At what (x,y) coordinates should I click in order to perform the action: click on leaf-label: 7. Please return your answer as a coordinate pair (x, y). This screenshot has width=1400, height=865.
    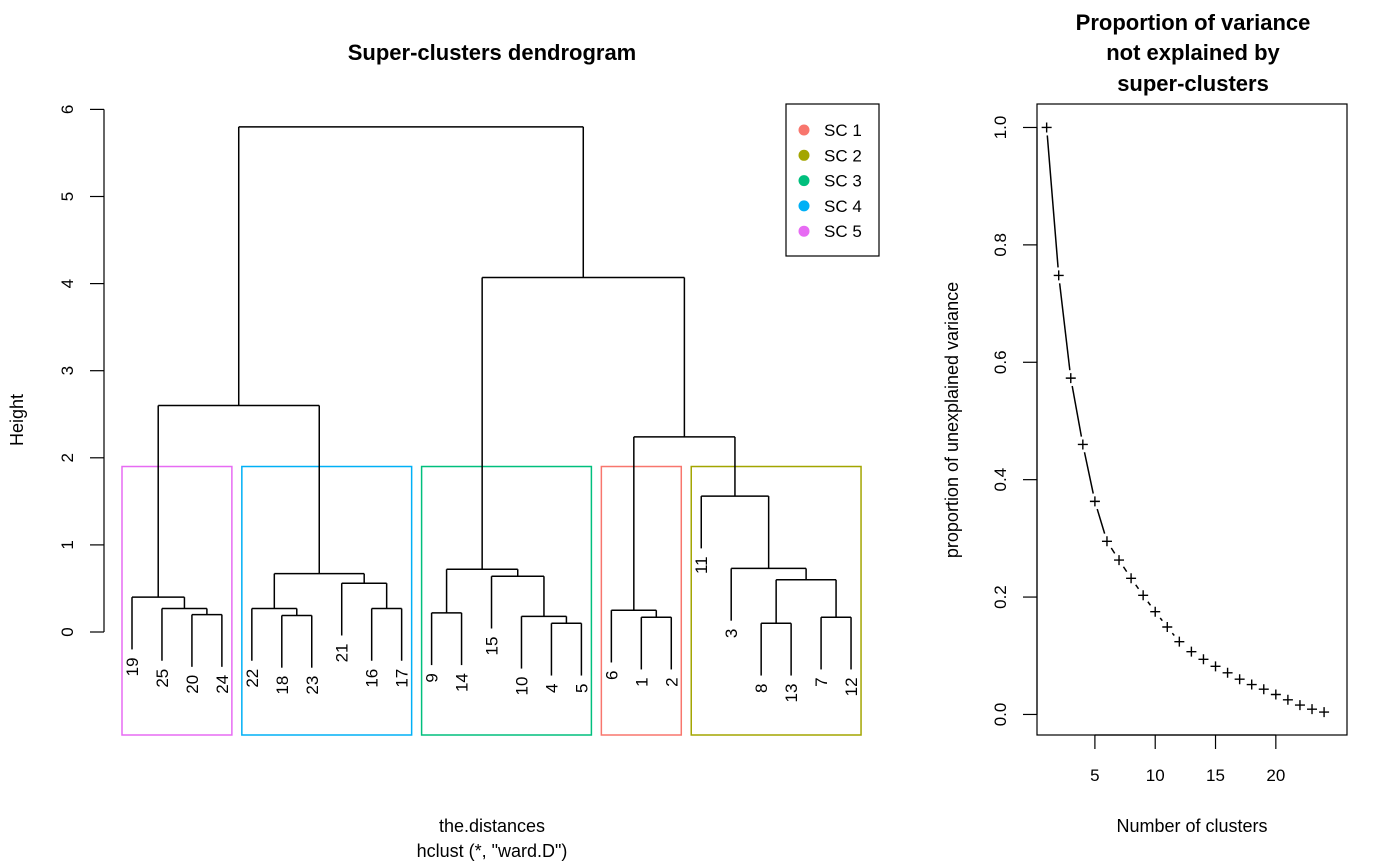
    Looking at the image, I should click on (821, 681).